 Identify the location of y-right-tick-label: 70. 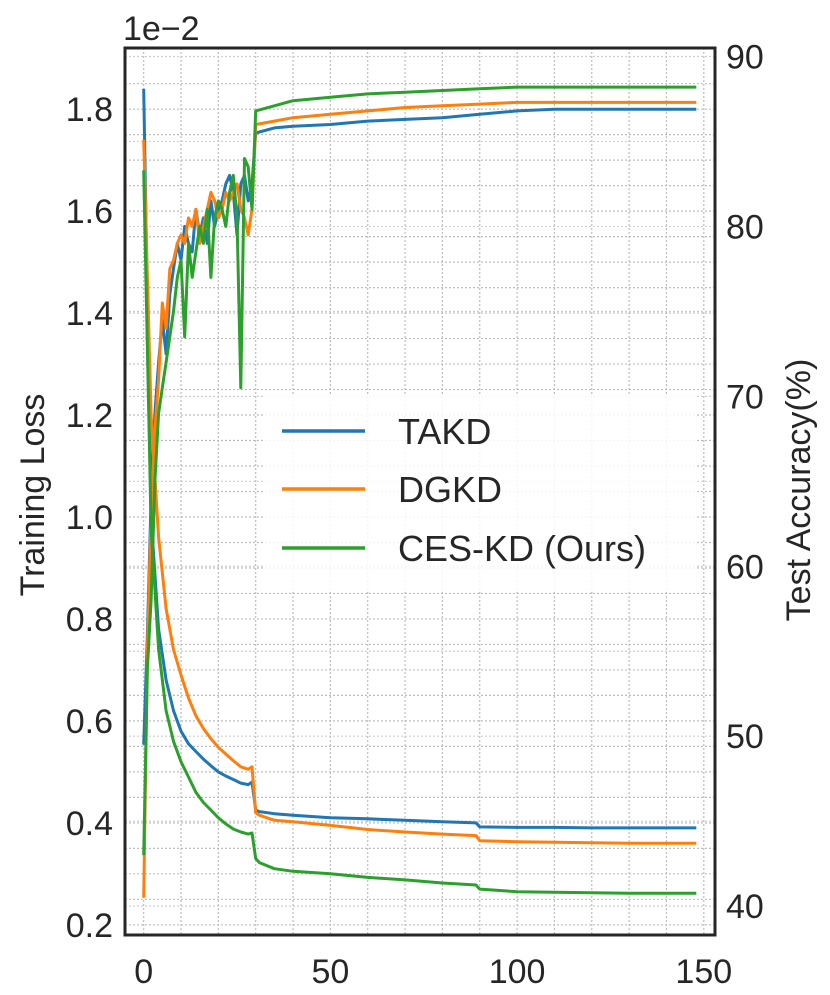
(745, 397).